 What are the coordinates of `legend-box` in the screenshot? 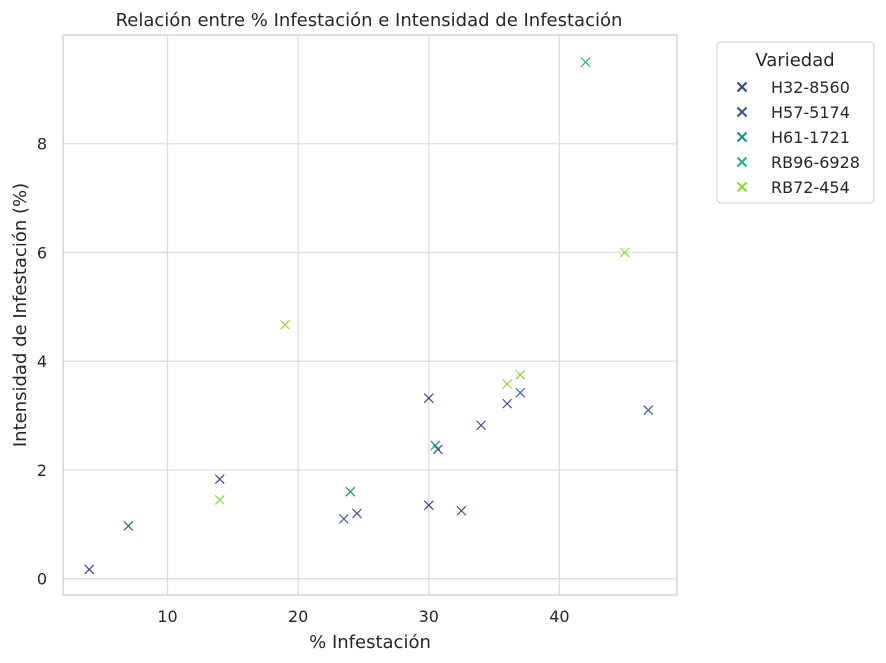 It's located at (795, 122).